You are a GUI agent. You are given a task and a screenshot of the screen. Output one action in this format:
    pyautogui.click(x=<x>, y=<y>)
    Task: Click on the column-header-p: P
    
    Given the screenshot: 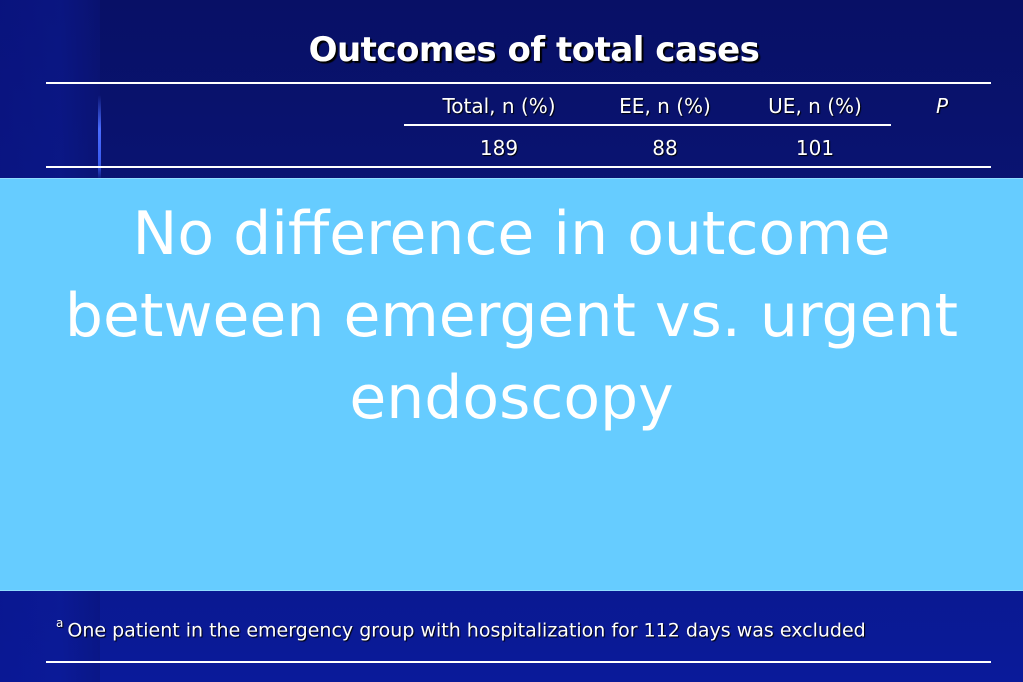 What is the action you would take?
    pyautogui.click(x=942, y=106)
    